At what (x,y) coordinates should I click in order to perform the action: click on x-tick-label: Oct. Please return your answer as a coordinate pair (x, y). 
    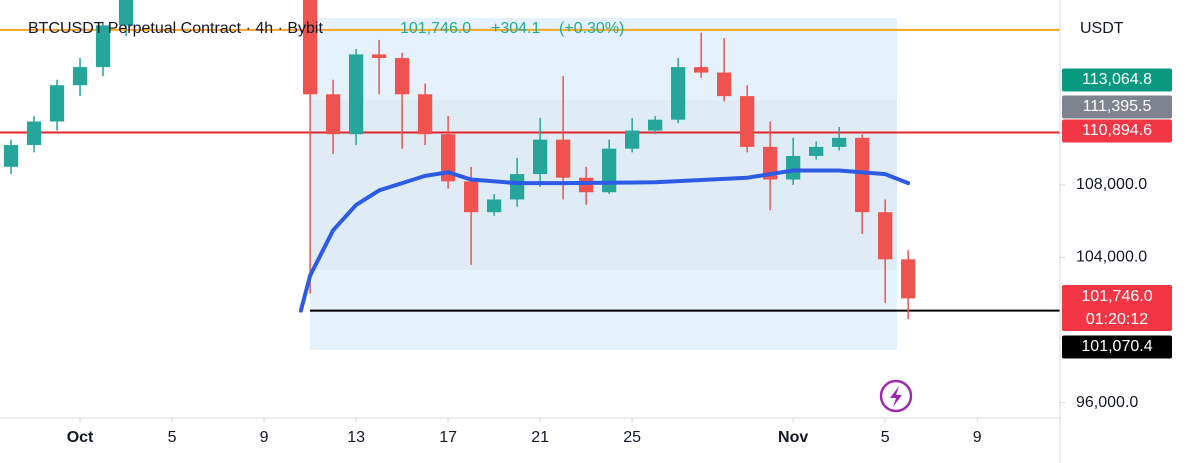
    Looking at the image, I should click on (80, 437).